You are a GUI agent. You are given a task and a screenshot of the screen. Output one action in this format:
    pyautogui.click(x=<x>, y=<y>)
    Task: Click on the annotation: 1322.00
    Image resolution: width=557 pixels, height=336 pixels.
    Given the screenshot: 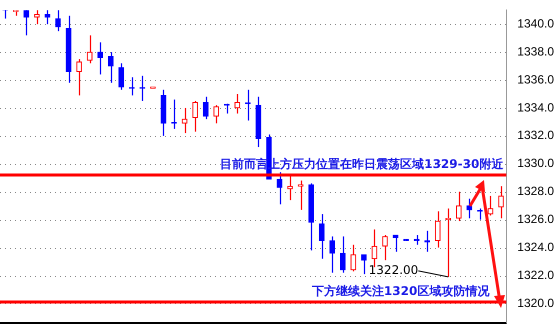 What is the action you would take?
    pyautogui.click(x=393, y=270)
    